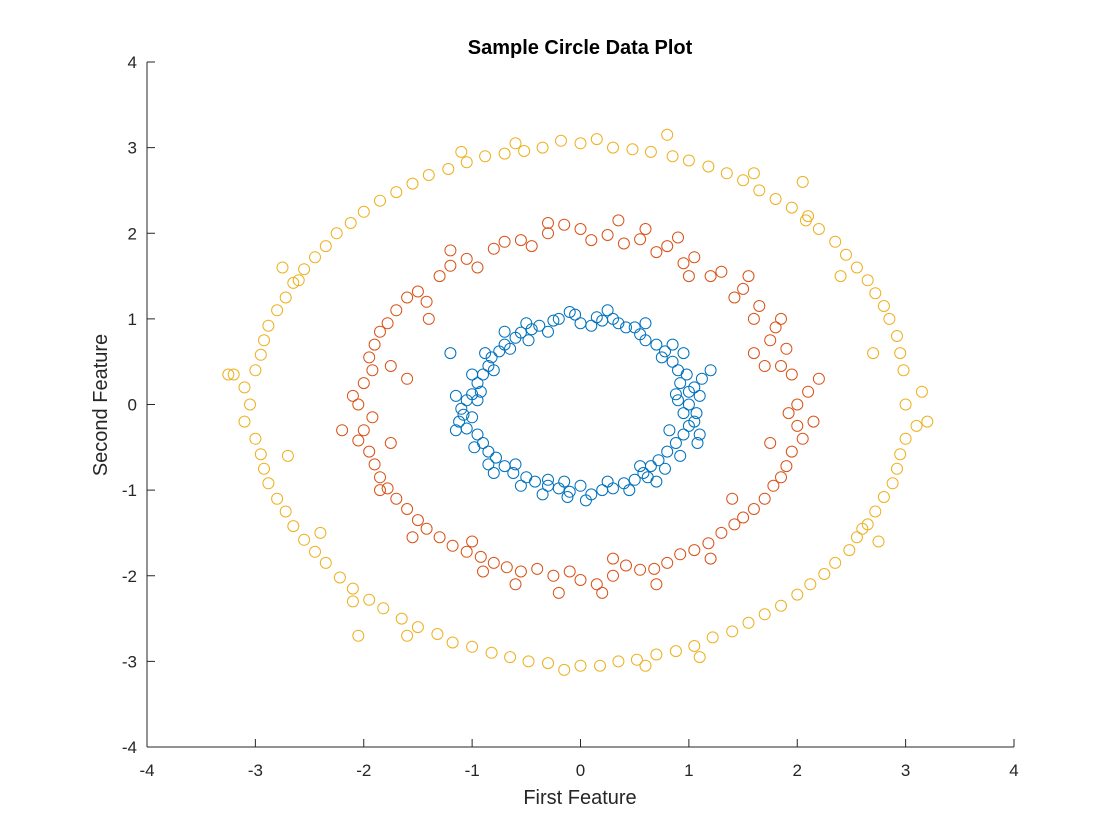  Describe the element at coordinates (129, 490) in the screenshot. I see `y-tick-label: -1` at that location.